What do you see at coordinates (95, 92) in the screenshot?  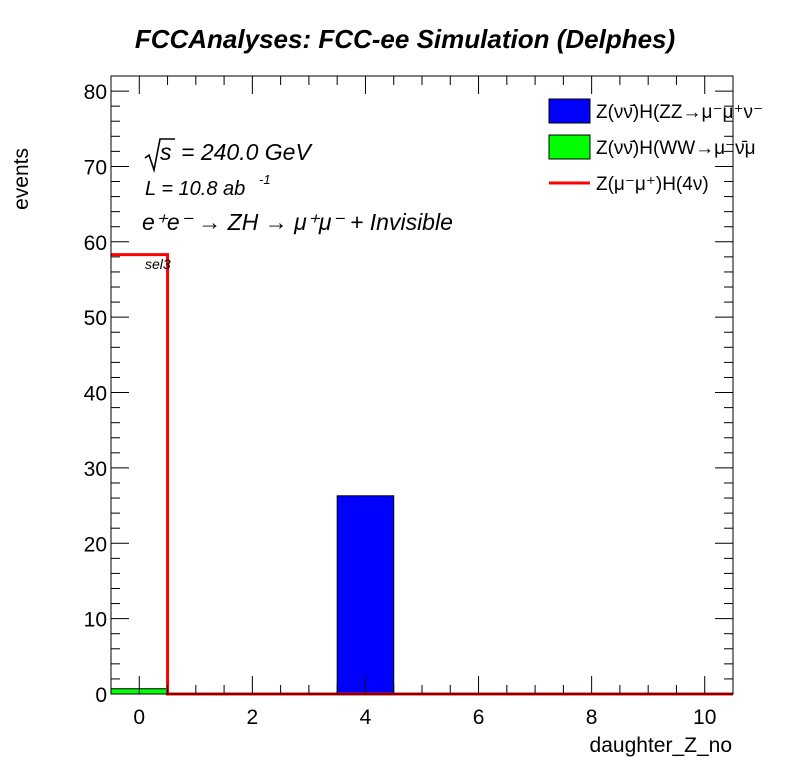 I see `y-tick-label: 80` at bounding box center [95, 92].